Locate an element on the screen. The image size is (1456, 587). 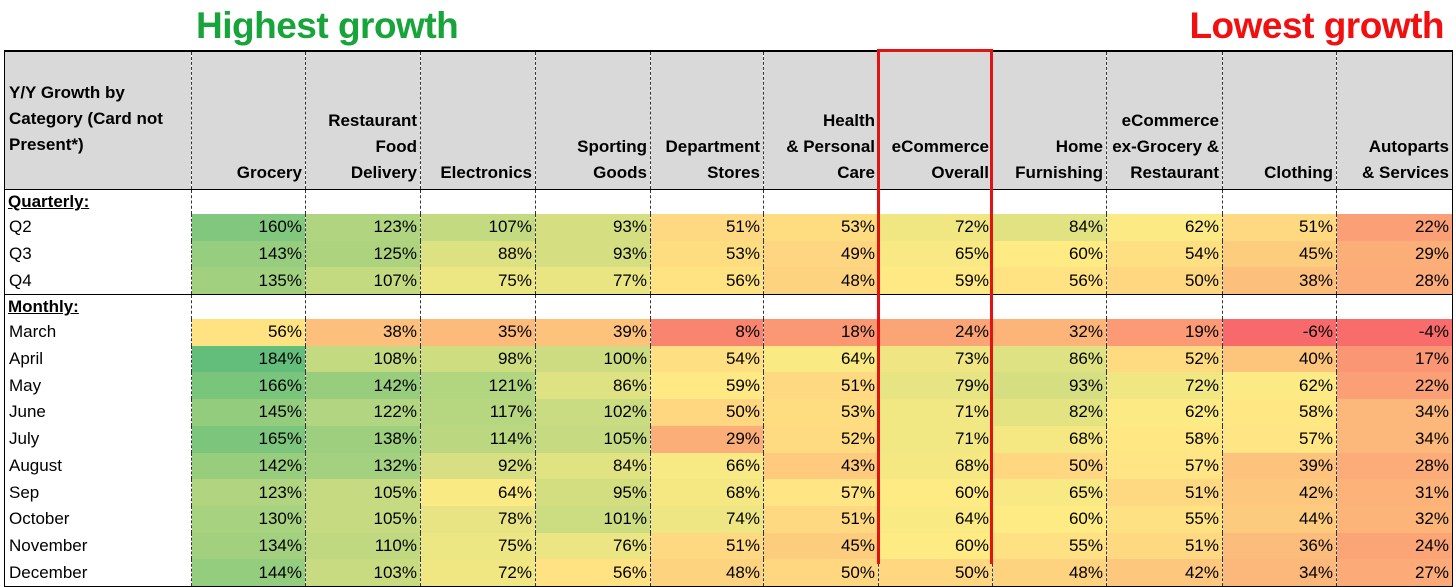
value-cell-department: 8% is located at coordinates (707, 332).